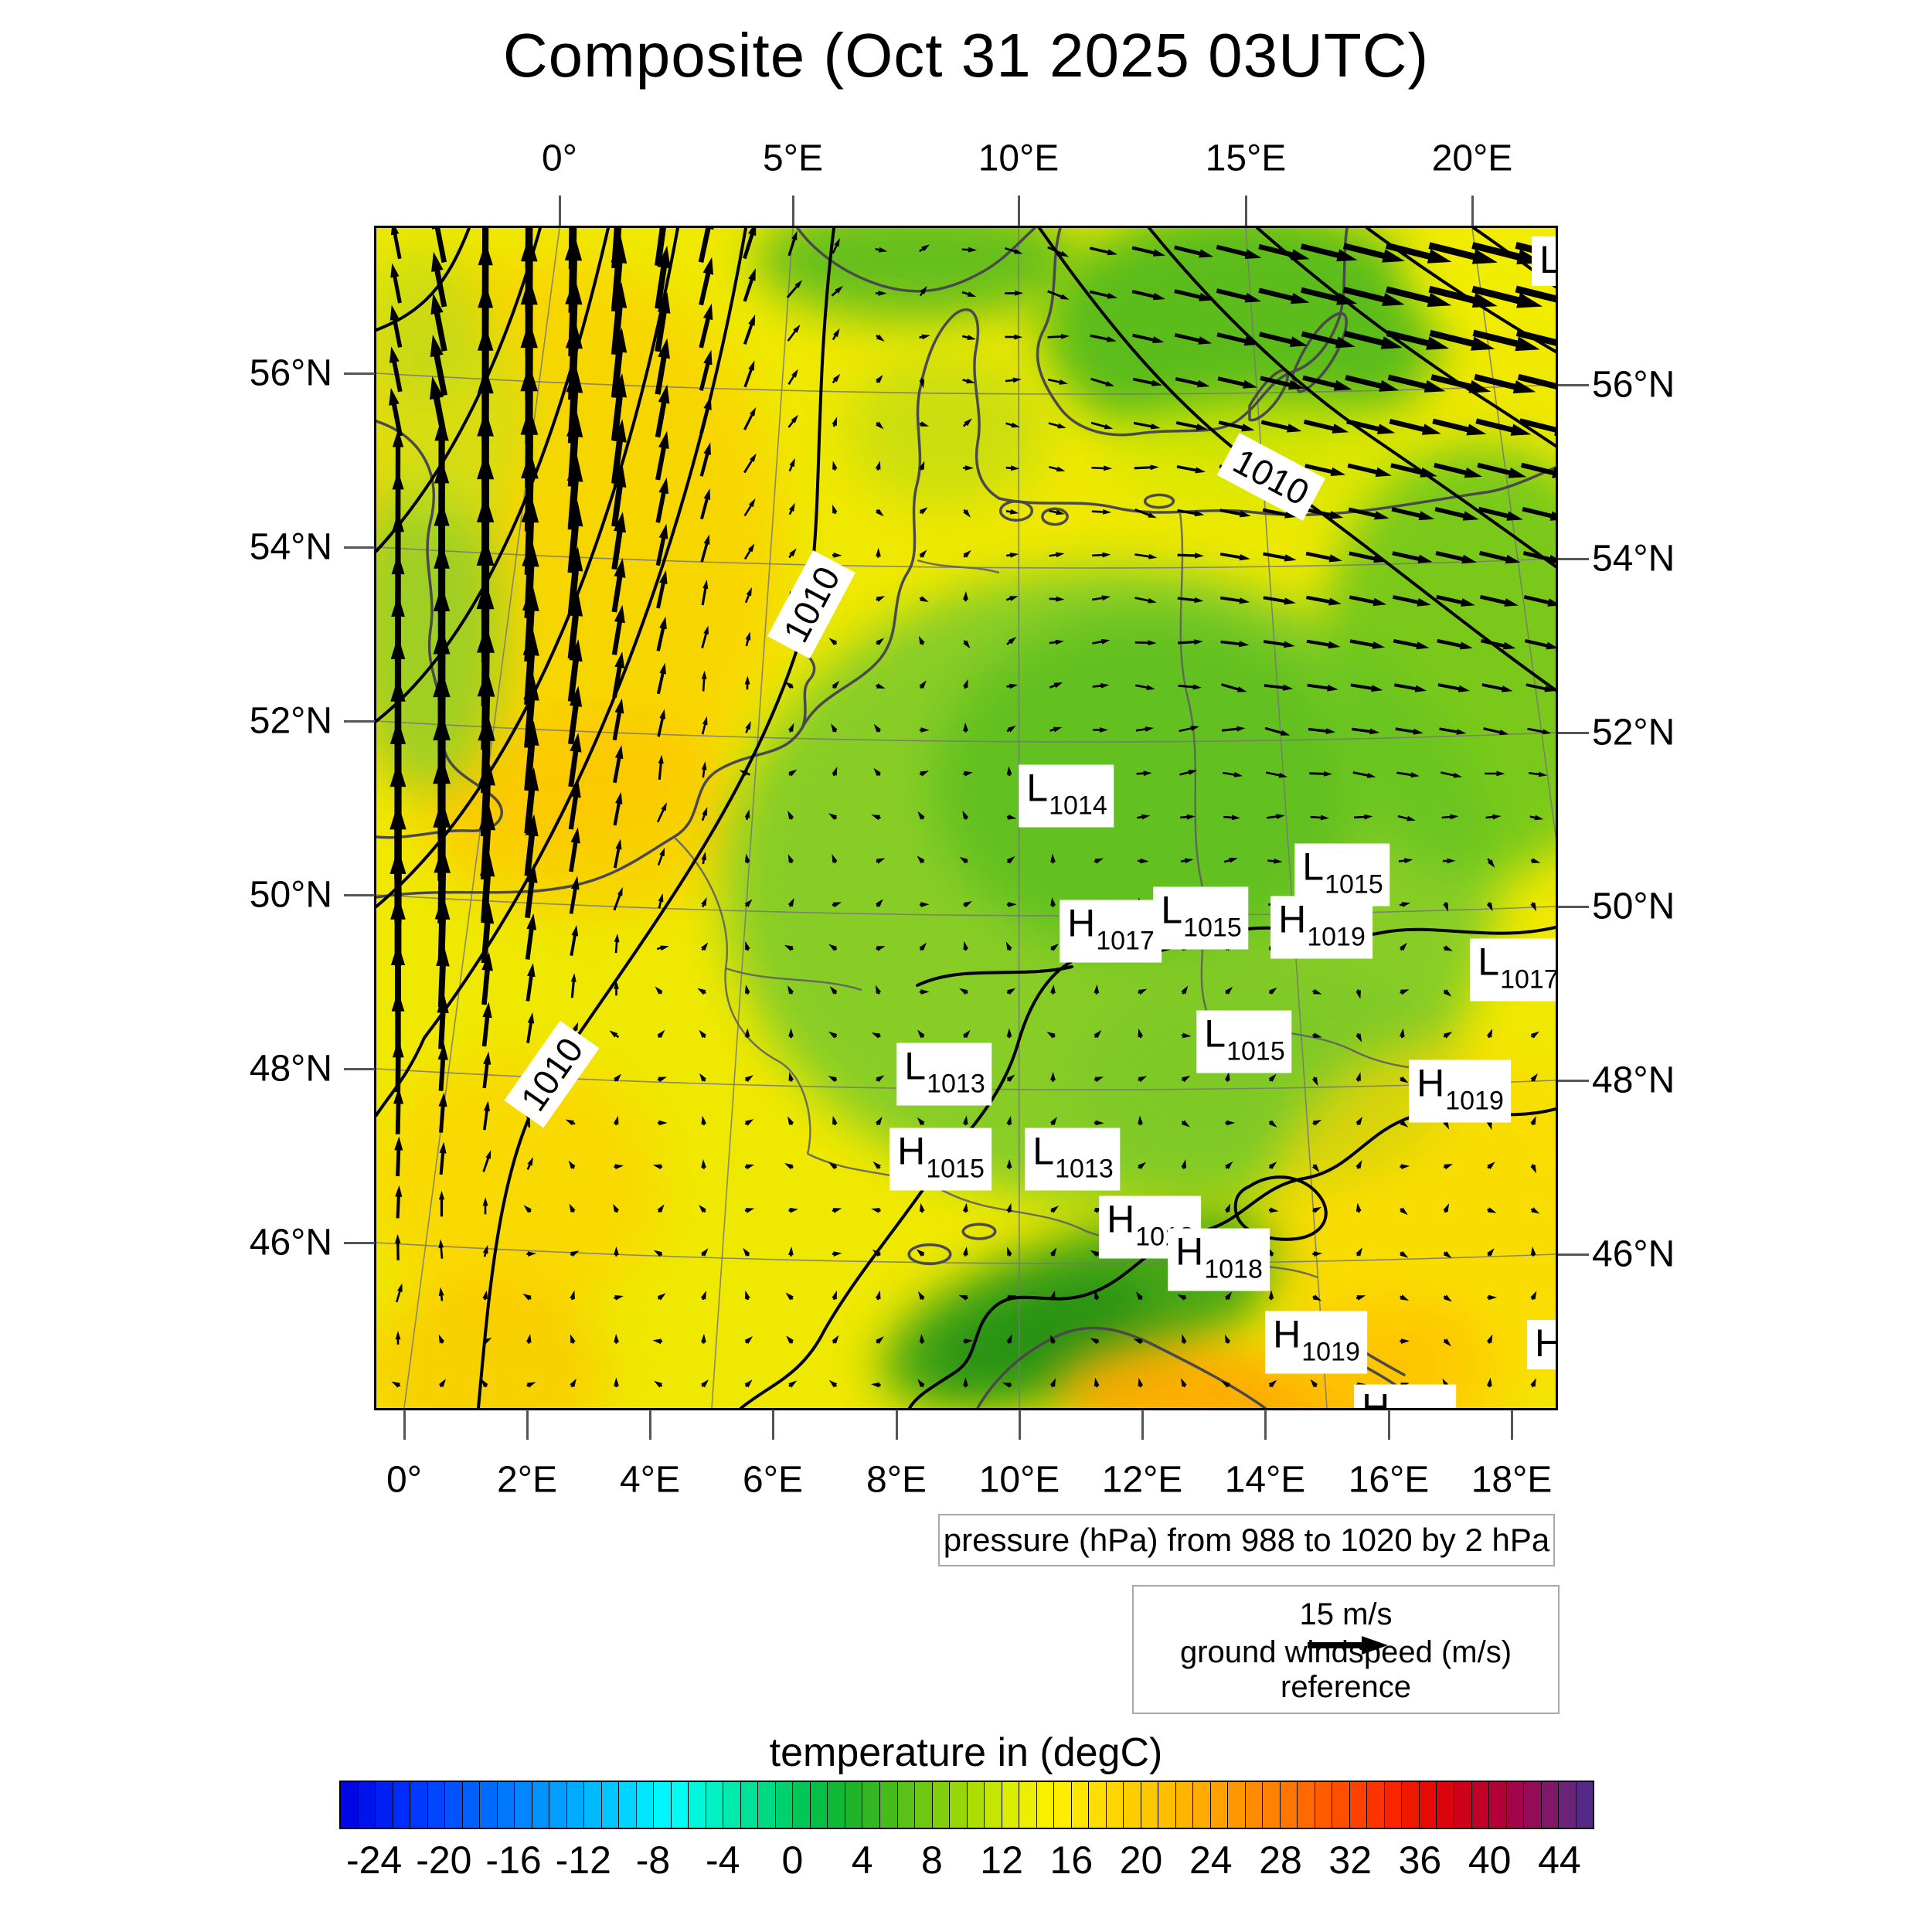  I want to click on wind-speed-legend: 15 m/s ground windspeed (m/s) reference, so click(1346, 1650).